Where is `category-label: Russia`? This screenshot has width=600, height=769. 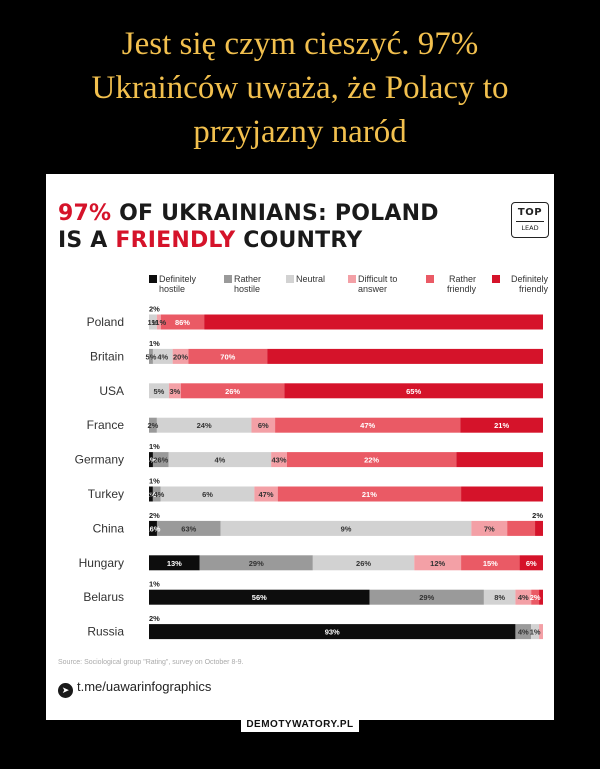 category-label: Russia is located at coordinates (105, 632).